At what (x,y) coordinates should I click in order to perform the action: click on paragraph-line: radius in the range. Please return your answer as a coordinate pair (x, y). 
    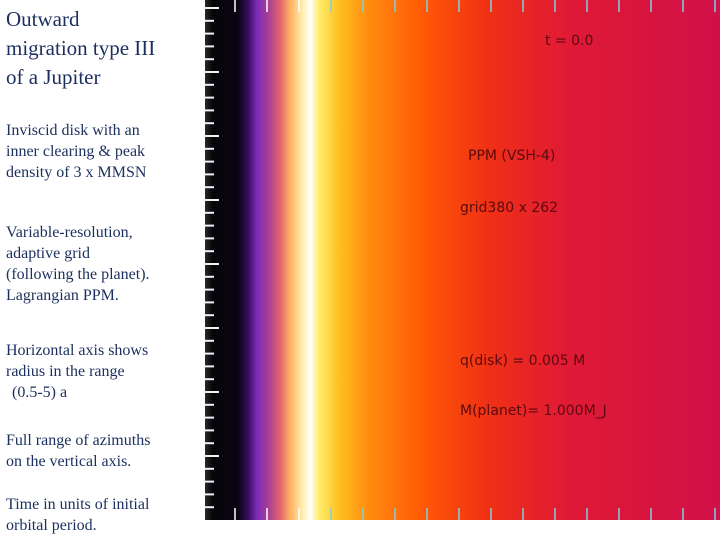
    Looking at the image, I should click on (65, 371).